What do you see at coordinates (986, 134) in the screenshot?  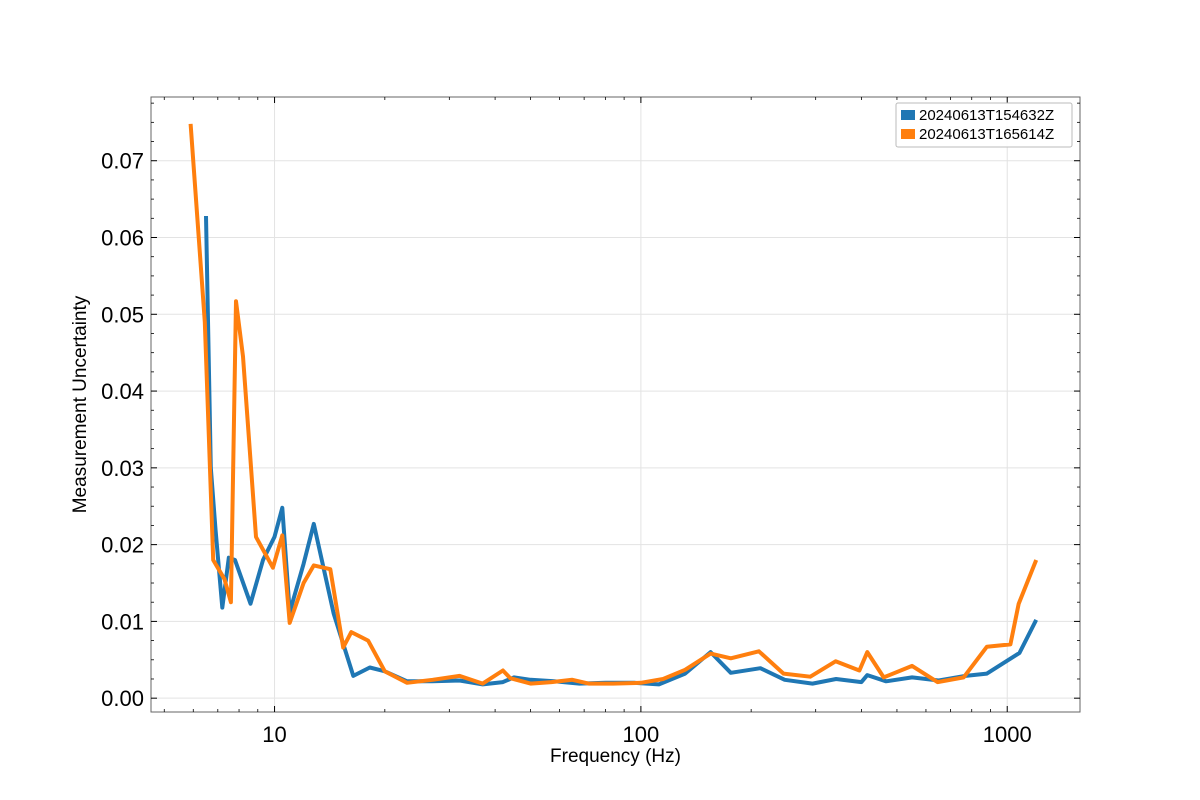 I see `legend-label: 20240613T165614Z` at bounding box center [986, 134].